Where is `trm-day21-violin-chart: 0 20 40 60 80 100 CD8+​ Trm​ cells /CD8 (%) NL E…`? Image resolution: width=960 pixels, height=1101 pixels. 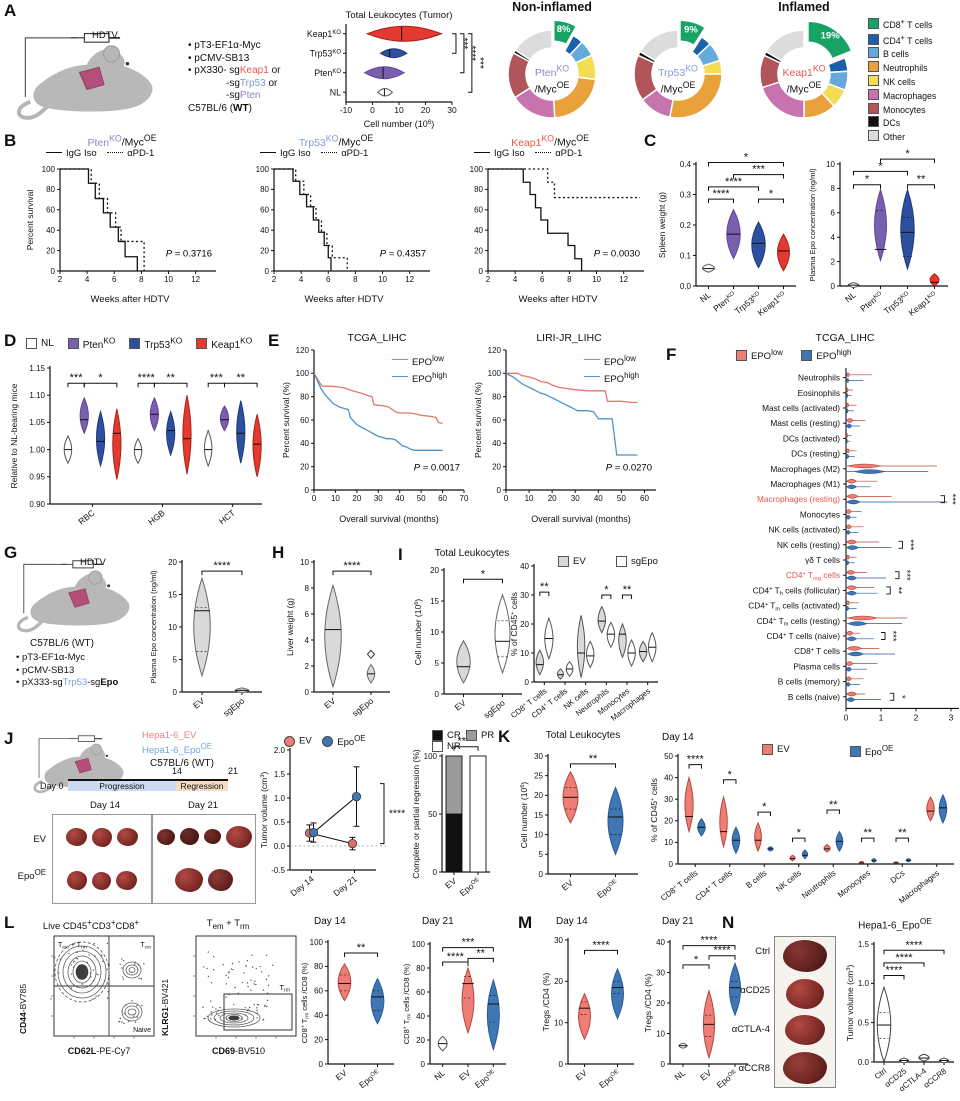 trm-day21-violin-chart: 0 20 40 60 80 100 CD8+​ Trm​ cells /CD8 (%) NL E… is located at coordinates (454, 1013).